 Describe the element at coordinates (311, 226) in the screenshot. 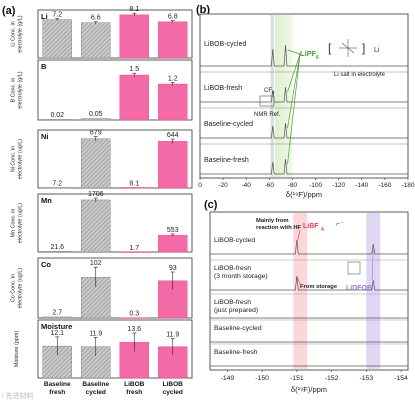

I see `libf4-label: LiBF` at that location.